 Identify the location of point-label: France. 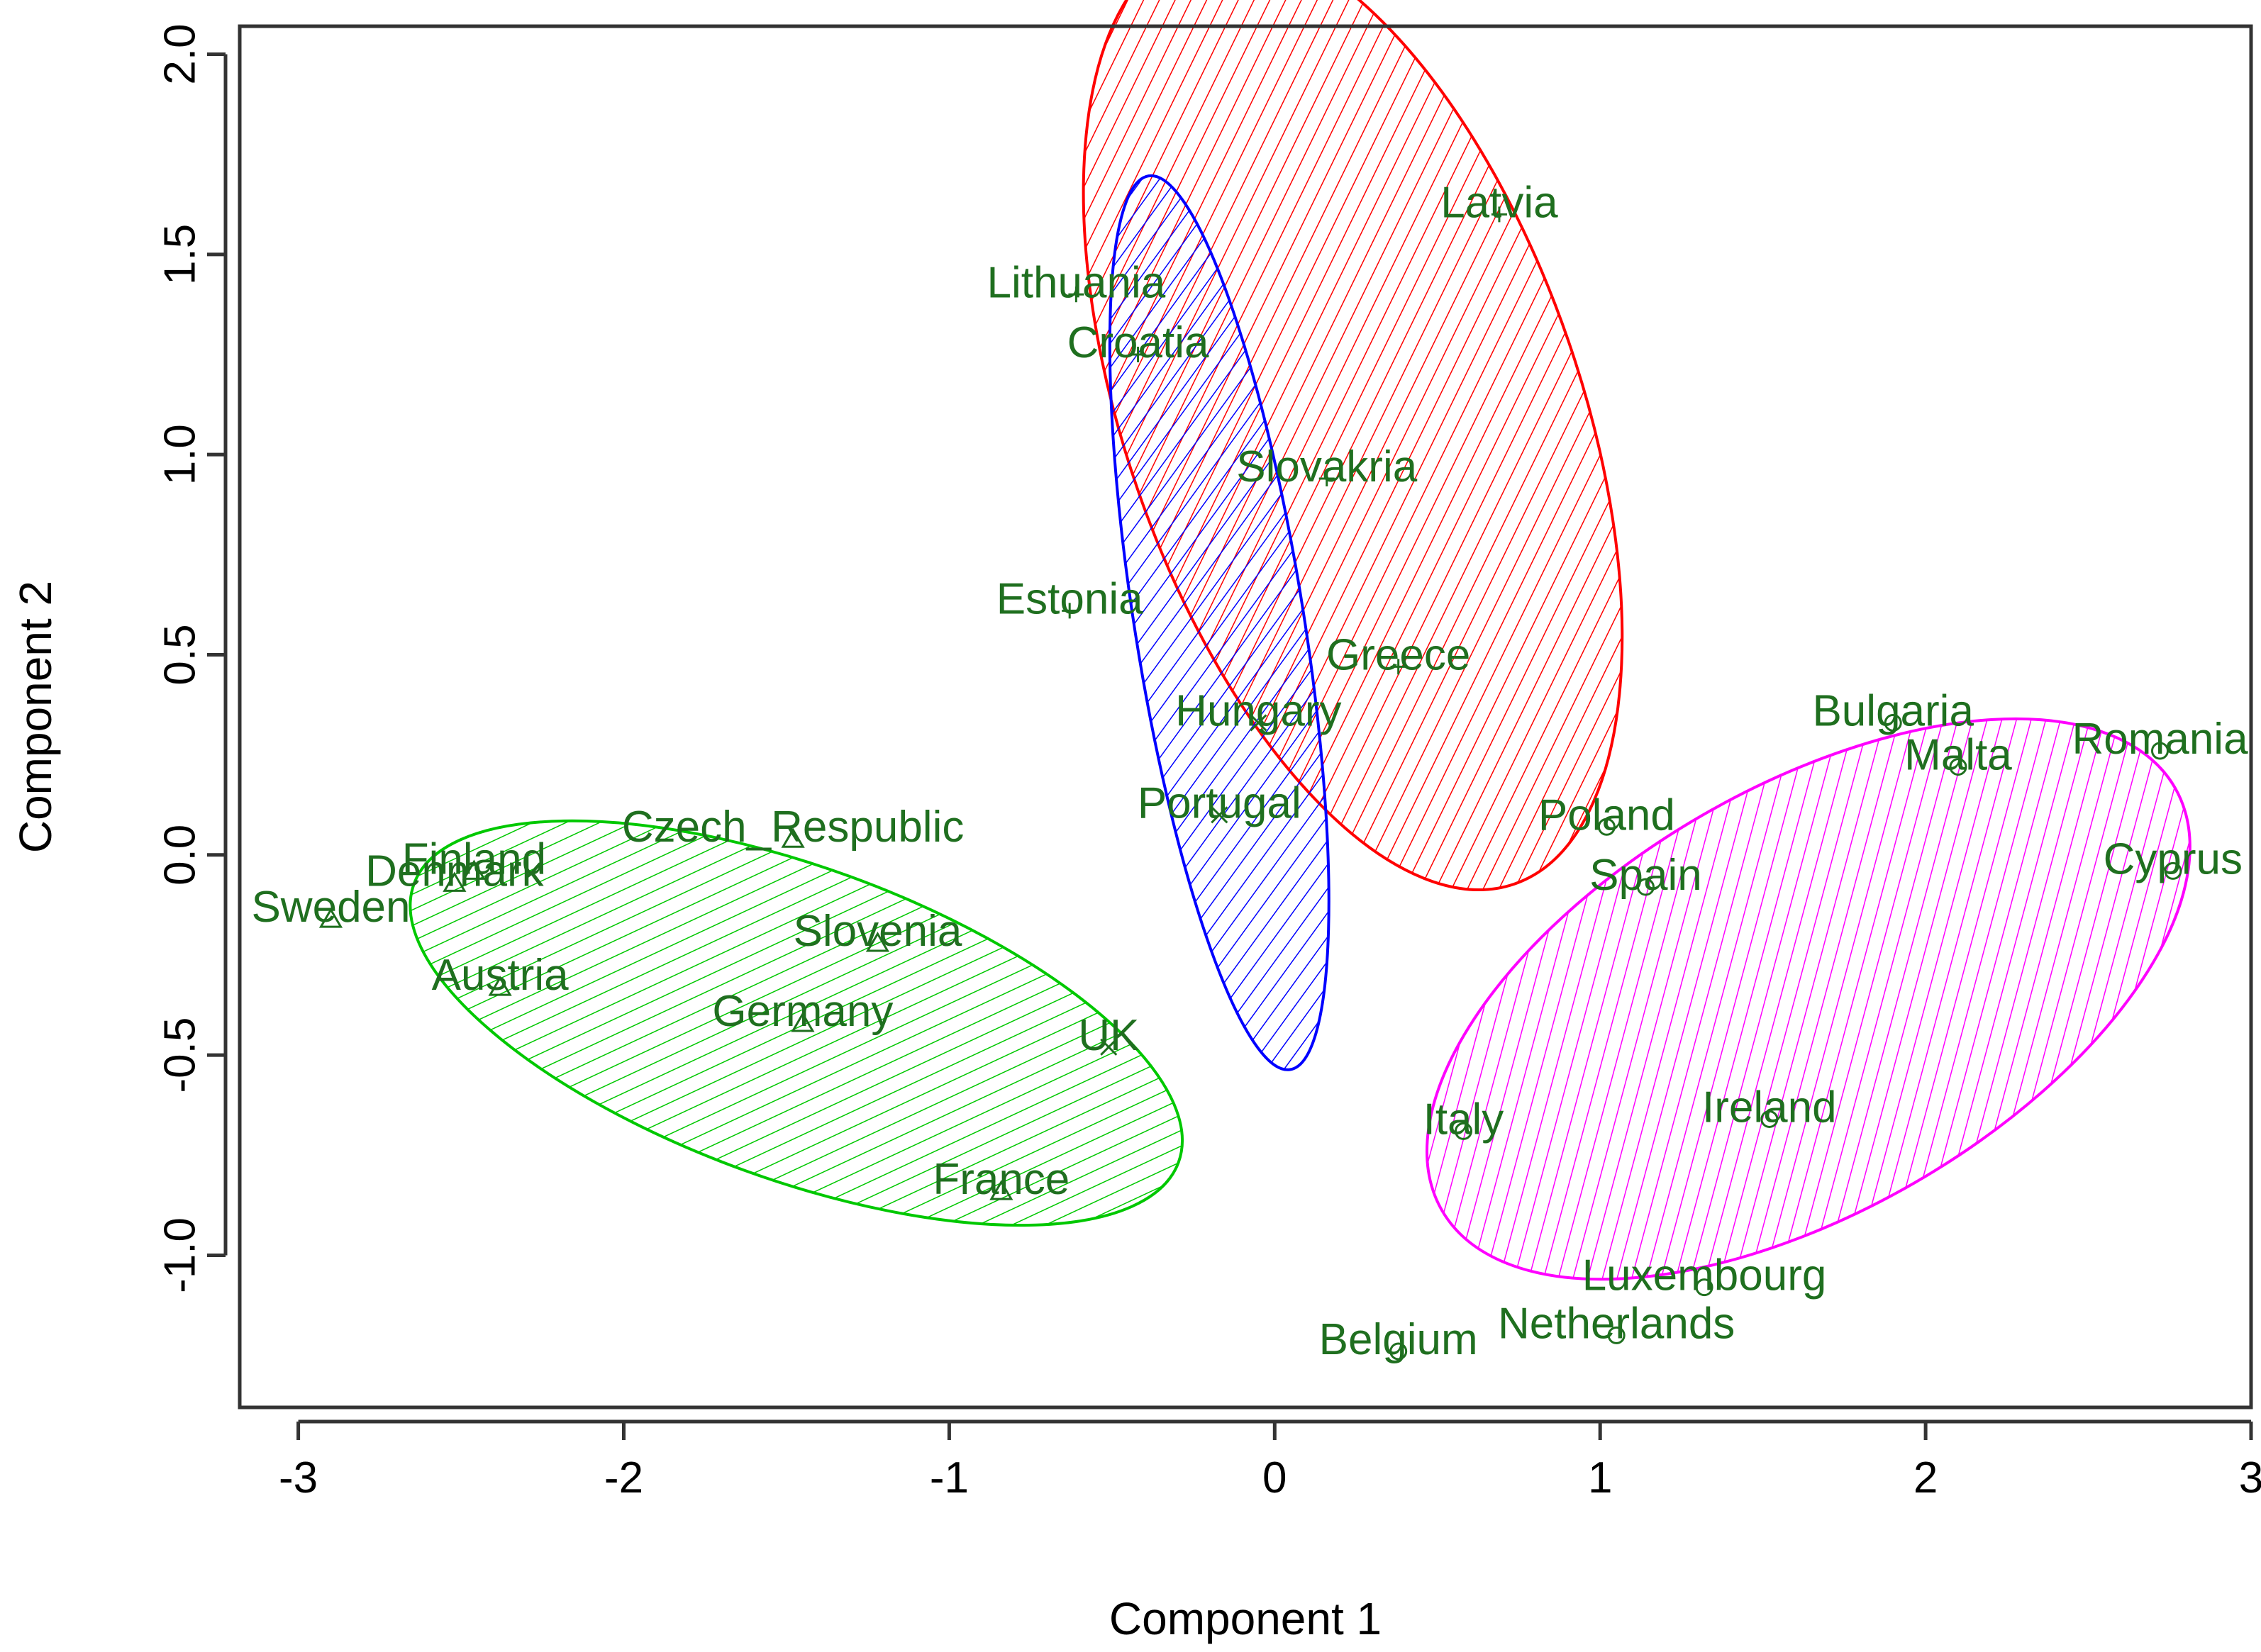
(1001, 1179).